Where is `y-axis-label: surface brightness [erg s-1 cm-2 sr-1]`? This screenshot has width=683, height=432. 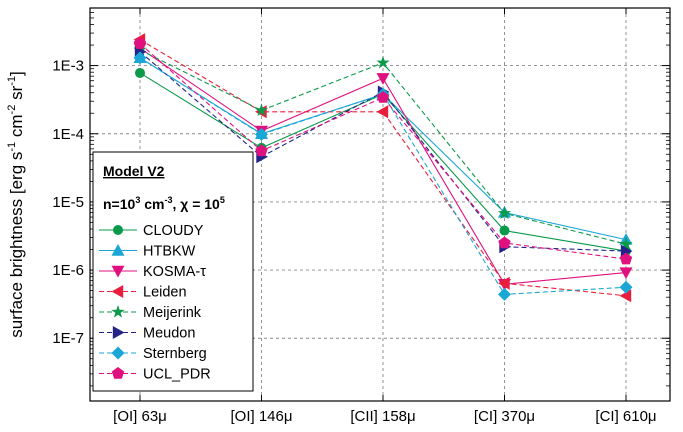 y-axis-label: surface brightness [erg s-1 cm-2 sr-1] is located at coordinates (16, 204).